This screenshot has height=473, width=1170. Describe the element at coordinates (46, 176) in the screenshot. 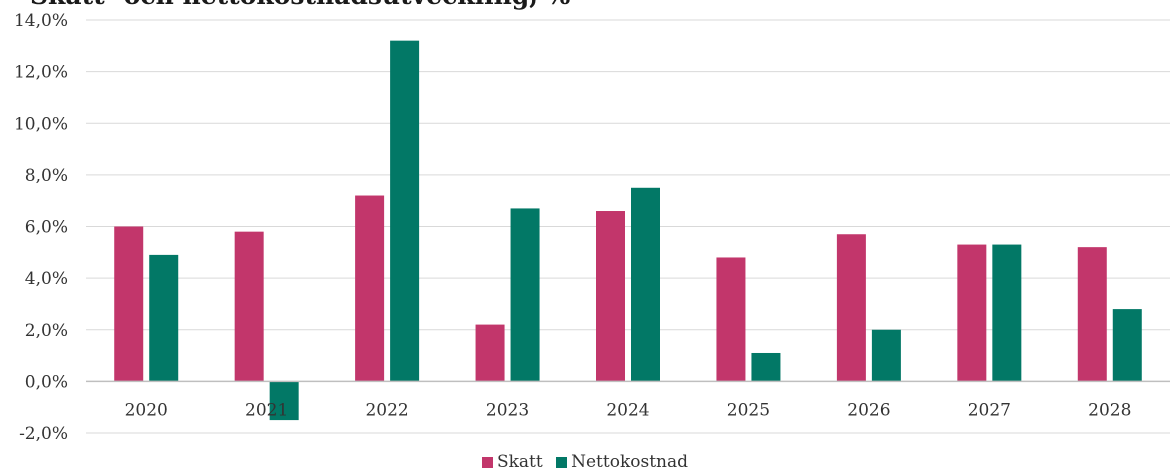

I see `y-tick-label: 8,0%` at that location.